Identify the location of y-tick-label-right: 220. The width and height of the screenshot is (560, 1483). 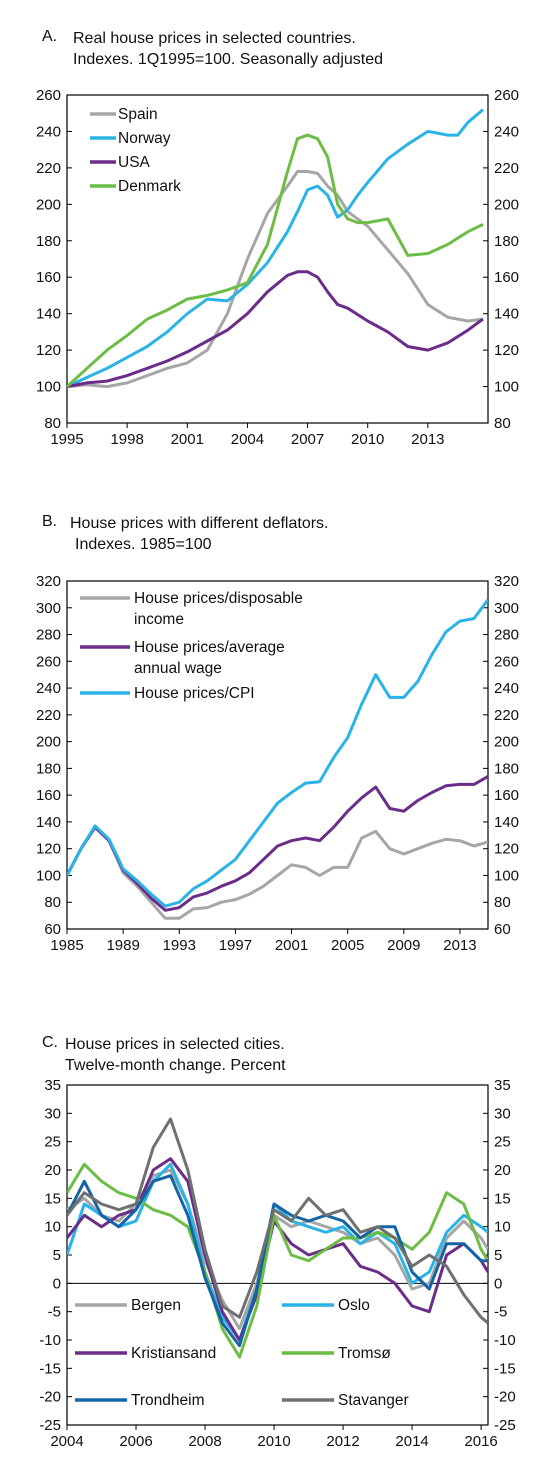
(506, 168).